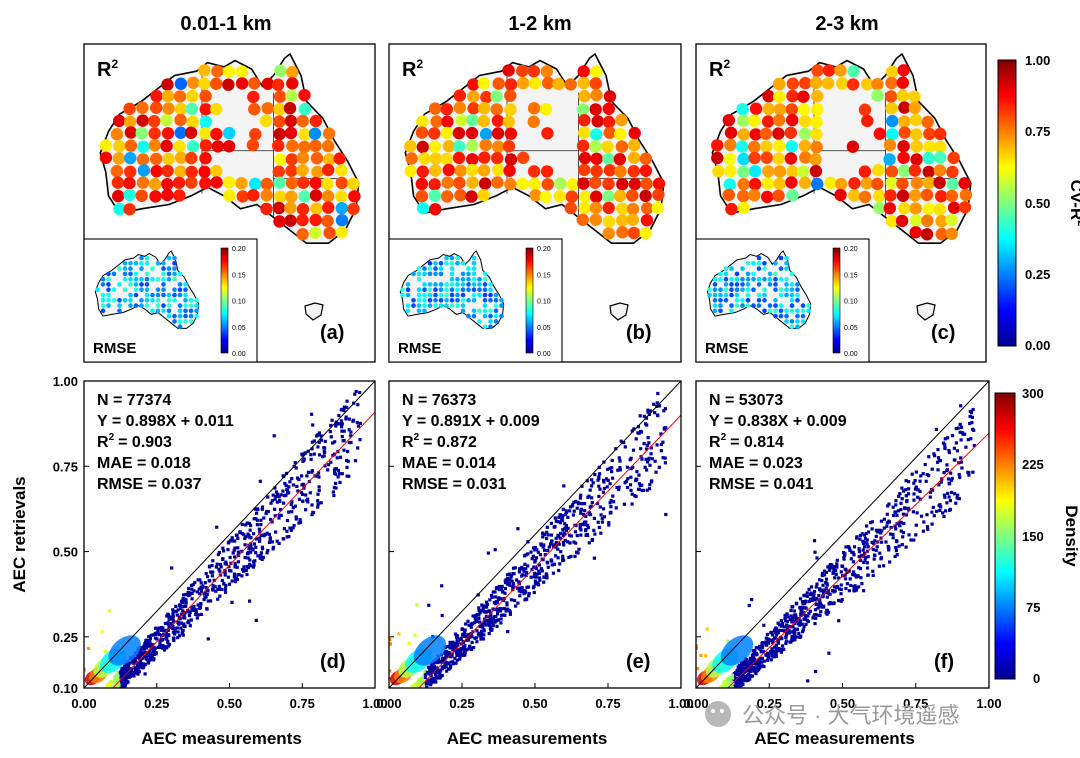  What do you see at coordinates (1033, 607) in the screenshot?
I see `density-colorbar-tick: 75` at bounding box center [1033, 607].